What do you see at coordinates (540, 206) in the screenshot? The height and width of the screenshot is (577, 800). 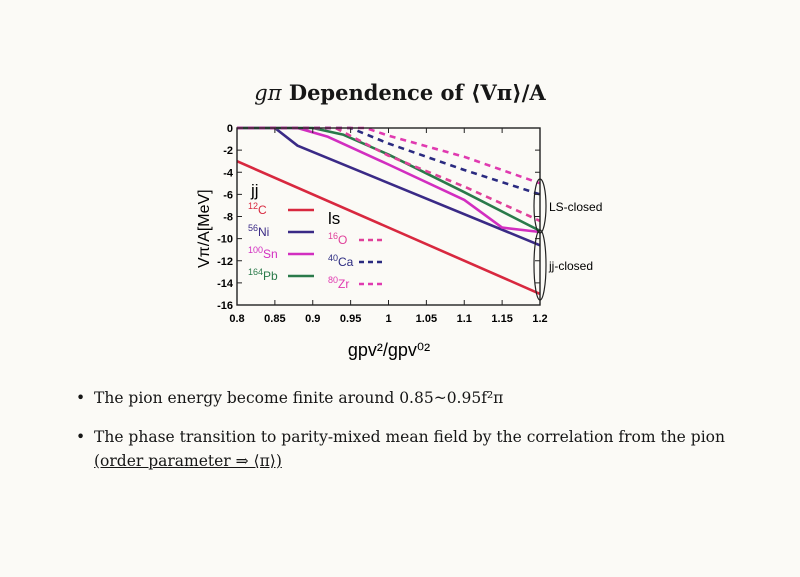 I see `ls-closed-bracket` at bounding box center [540, 206].